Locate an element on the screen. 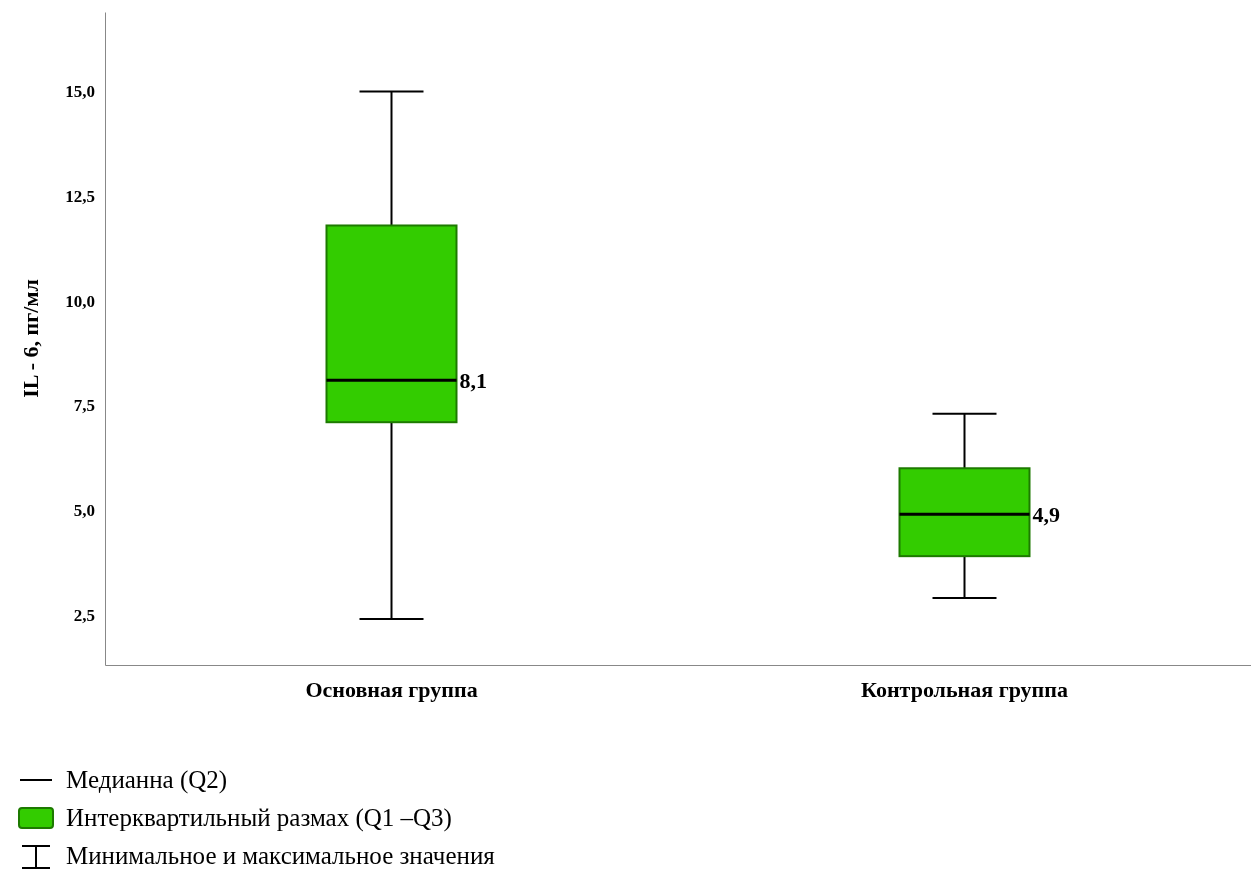  x-tick-label: Контрольная группа is located at coordinates (964, 689).